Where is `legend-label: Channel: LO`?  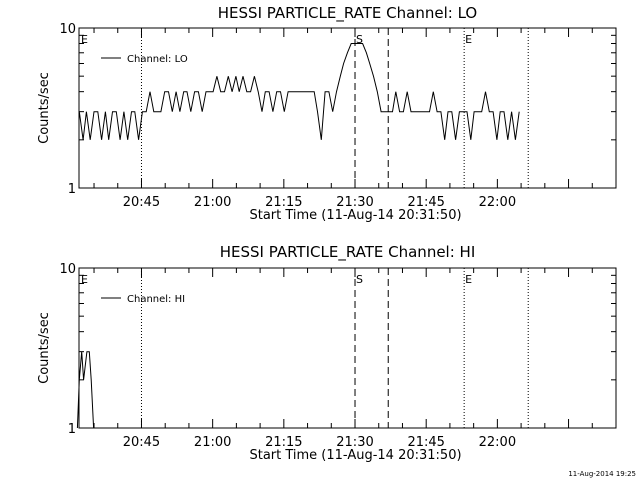 legend-label: Channel: LO is located at coordinates (157, 59).